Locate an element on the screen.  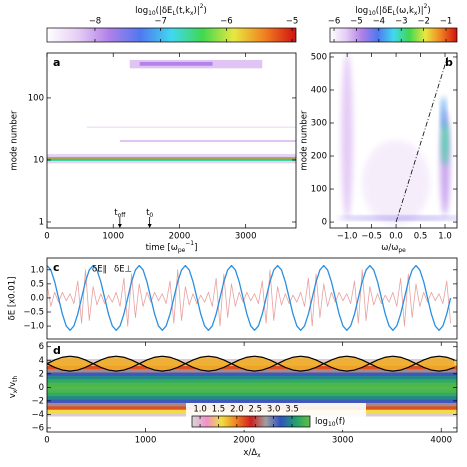
colorbar-label: log10(f) is located at coordinates (330, 423).